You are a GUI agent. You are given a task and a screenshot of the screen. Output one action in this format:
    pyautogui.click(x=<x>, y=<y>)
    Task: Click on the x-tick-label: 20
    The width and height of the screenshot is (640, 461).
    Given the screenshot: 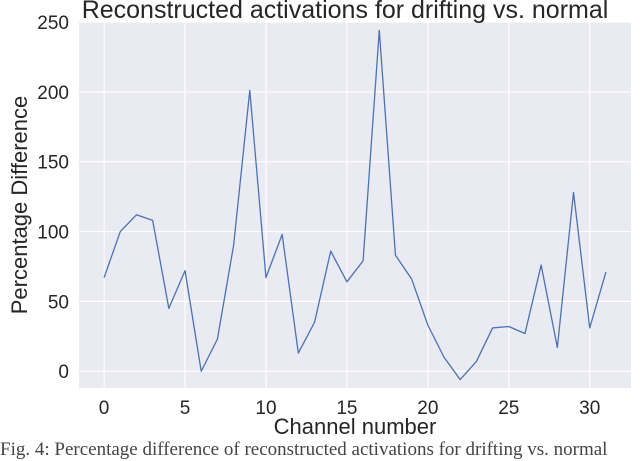 What is the action you would take?
    pyautogui.click(x=427, y=408)
    